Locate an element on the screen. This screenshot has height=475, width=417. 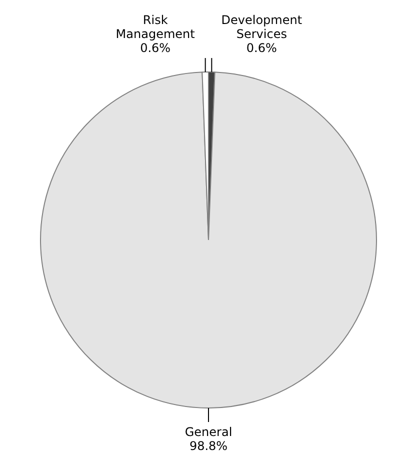
slice-label: Risk Management is located at coordinates (156, 27).